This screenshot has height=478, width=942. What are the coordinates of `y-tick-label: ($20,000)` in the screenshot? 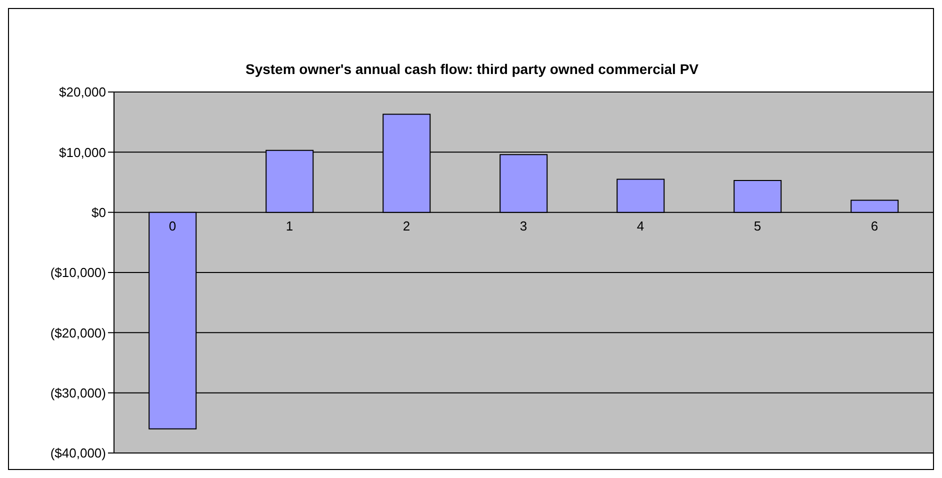 It's located at (78, 332).